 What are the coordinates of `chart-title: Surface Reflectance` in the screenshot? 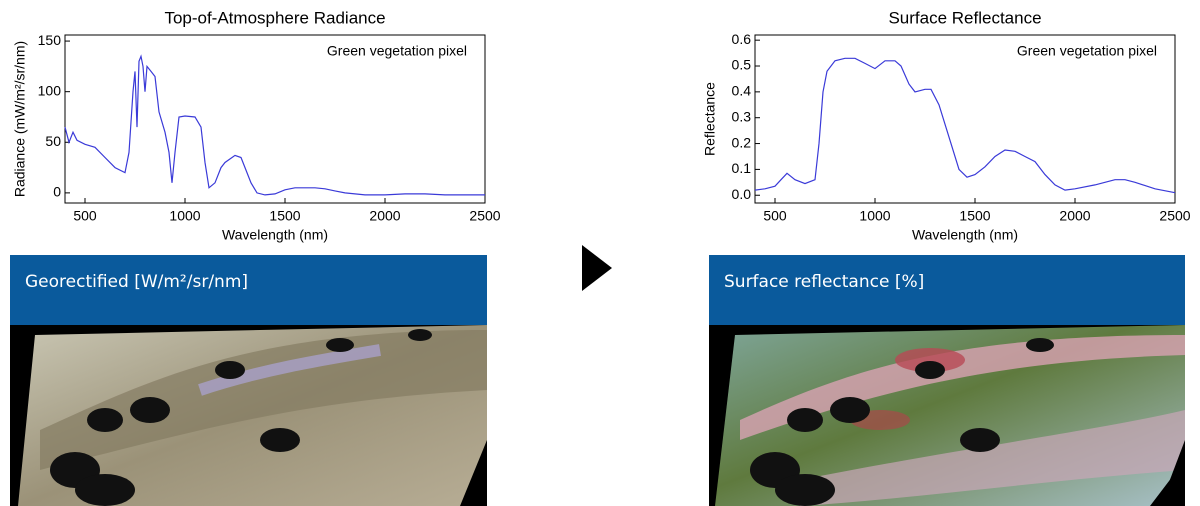 It's located at (964, 17).